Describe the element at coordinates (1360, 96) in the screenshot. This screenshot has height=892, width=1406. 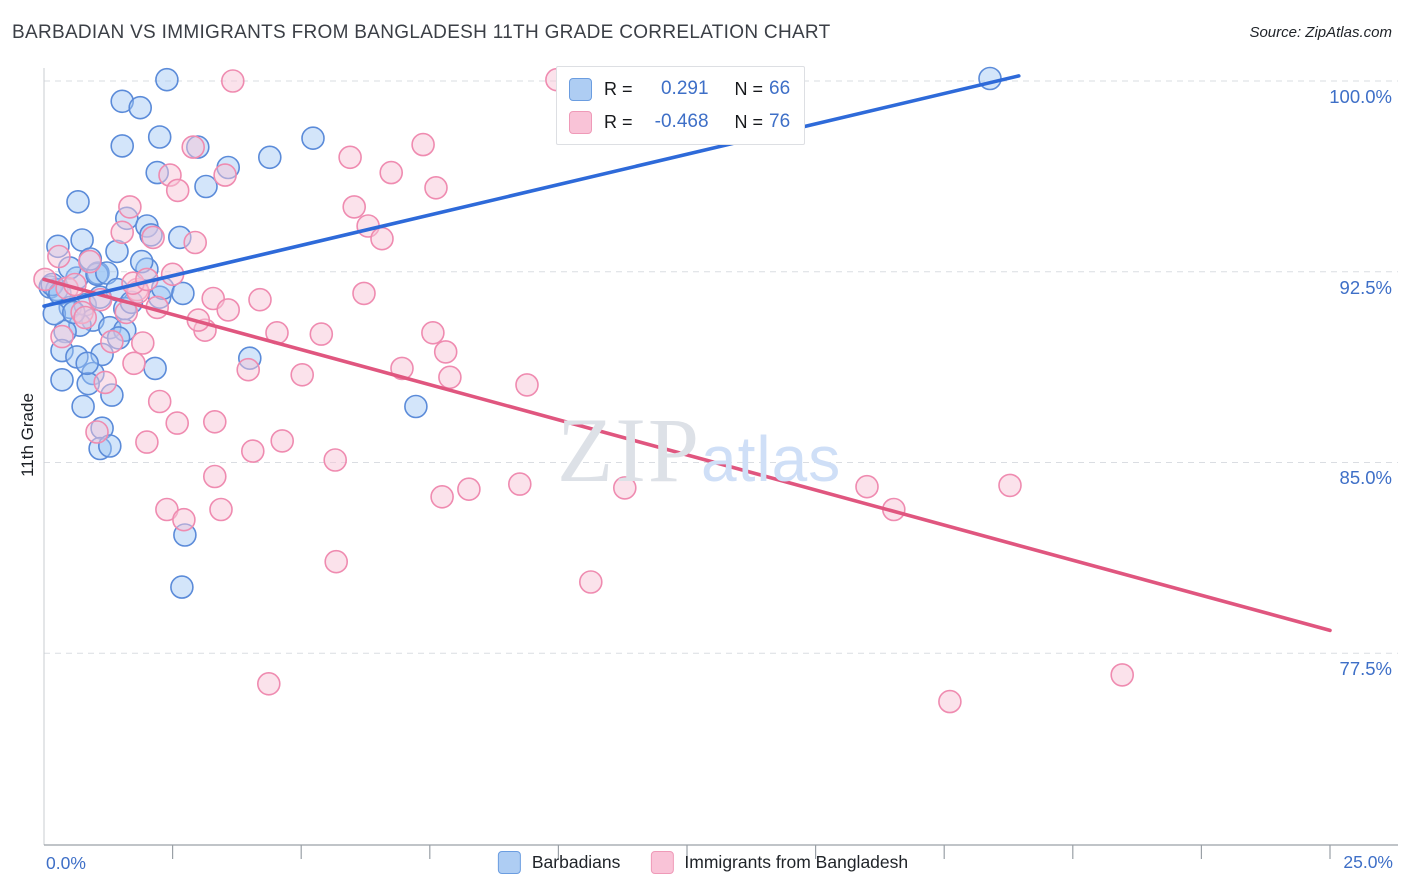
I see `y-axis-tick-label: 100.0%` at that location.